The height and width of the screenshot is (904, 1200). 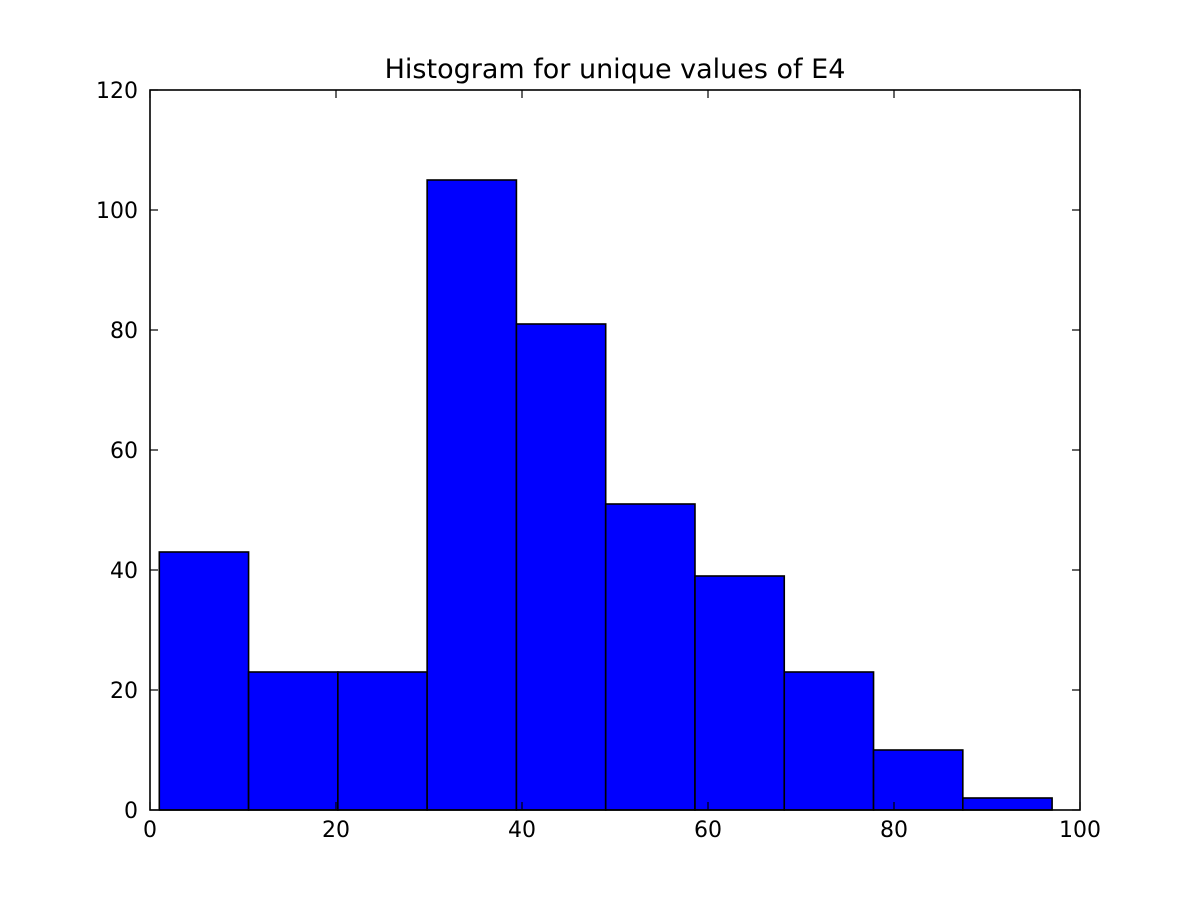 What do you see at coordinates (124, 331) in the screenshot?
I see `y-tick-label: 80` at bounding box center [124, 331].